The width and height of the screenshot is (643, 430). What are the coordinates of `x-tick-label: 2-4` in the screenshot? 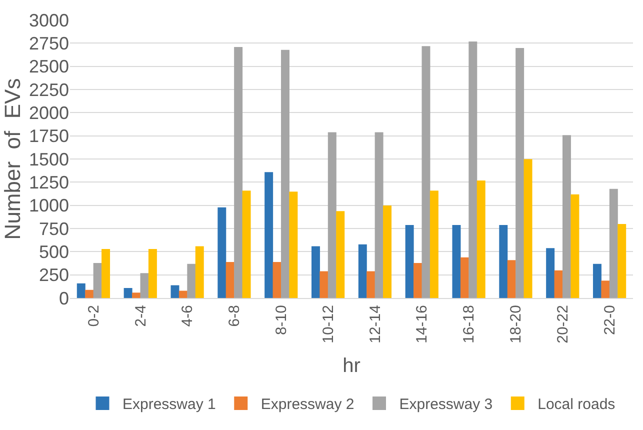 It's located at (141, 316).